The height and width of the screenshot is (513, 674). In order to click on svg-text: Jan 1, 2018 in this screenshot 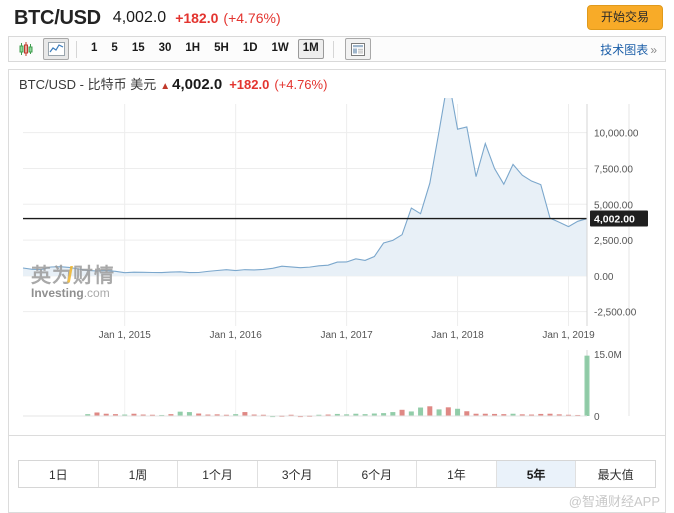, I will do `click(457, 335)`.